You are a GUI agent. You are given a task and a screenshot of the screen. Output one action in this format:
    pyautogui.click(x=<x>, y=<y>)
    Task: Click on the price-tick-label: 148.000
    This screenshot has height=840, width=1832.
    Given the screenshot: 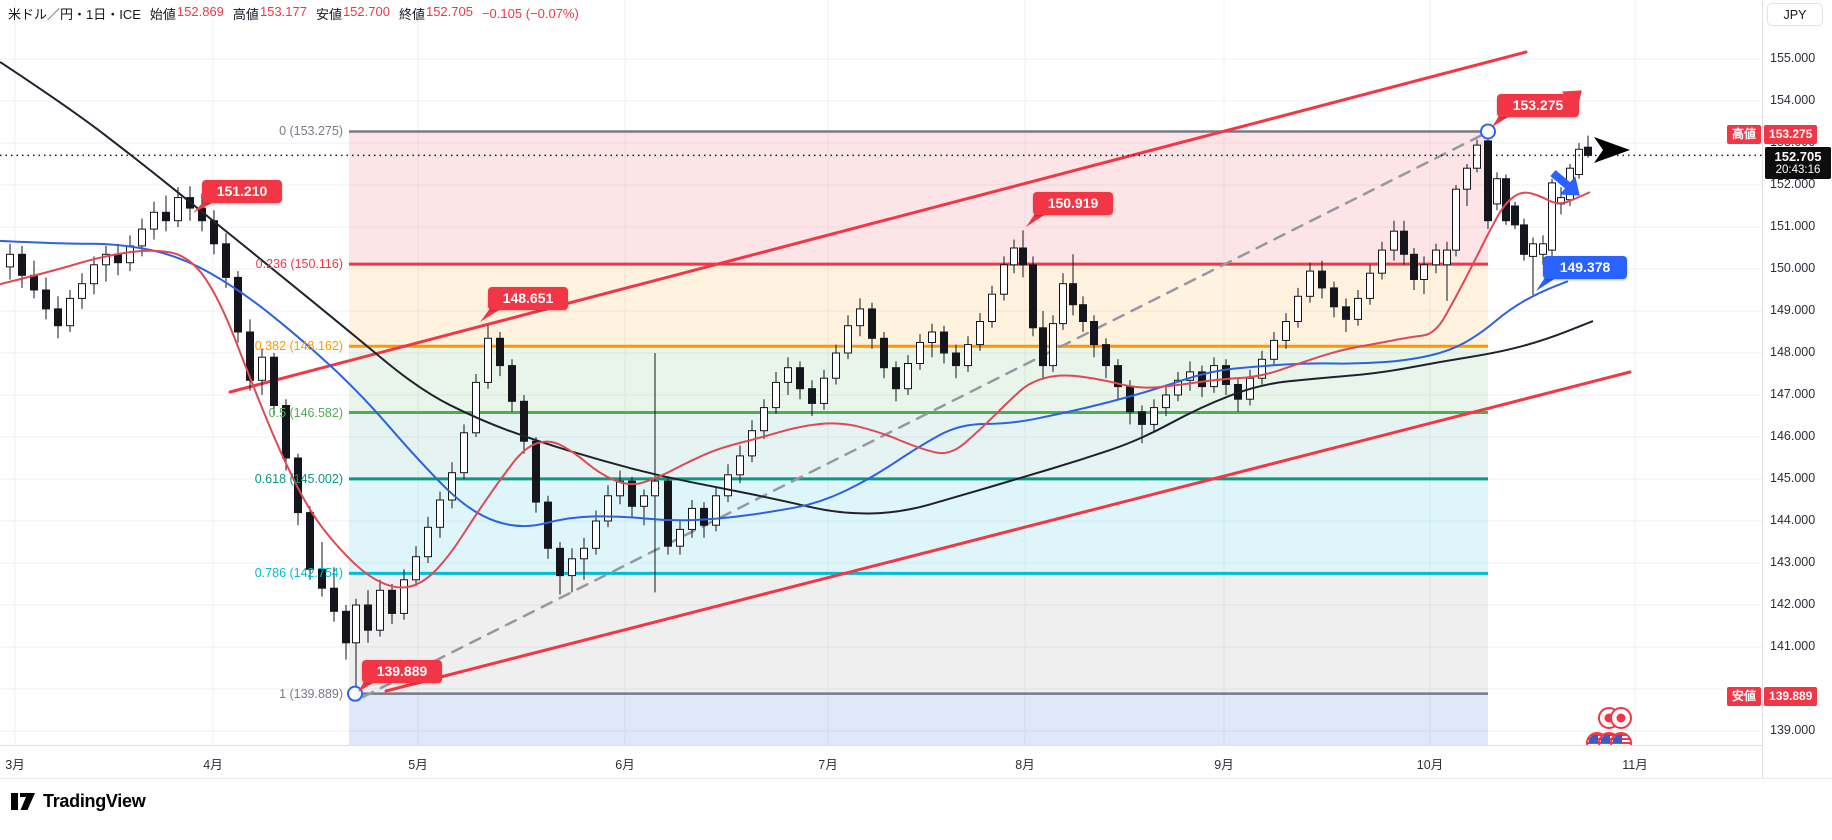 What is the action you would take?
    pyautogui.click(x=1793, y=352)
    